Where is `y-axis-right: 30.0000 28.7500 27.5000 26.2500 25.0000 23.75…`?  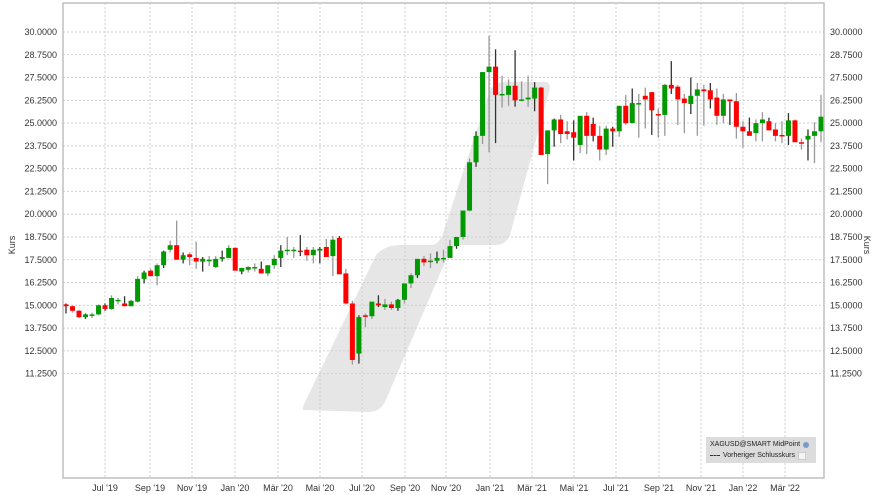 y-axis-right: 30.0000 28.7500 27.5000 26.2500 25.0000 23.75… is located at coordinates (846, 203).